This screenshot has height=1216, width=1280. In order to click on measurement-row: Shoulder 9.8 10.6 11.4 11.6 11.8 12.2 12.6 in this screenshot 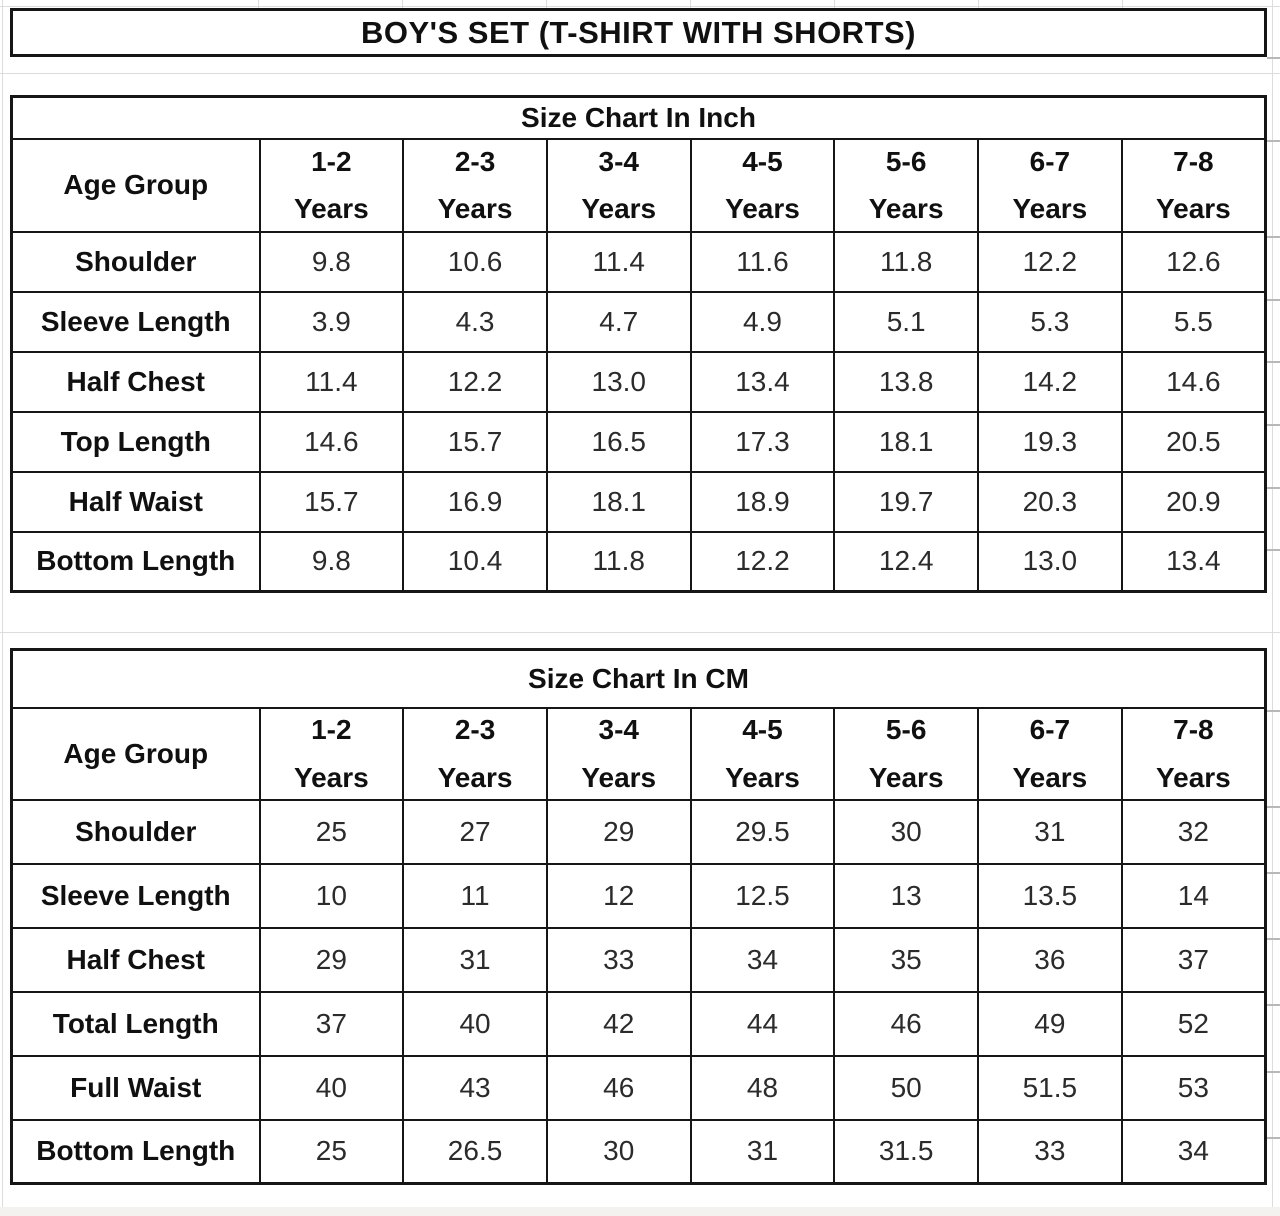, I will do `click(638, 261)`.